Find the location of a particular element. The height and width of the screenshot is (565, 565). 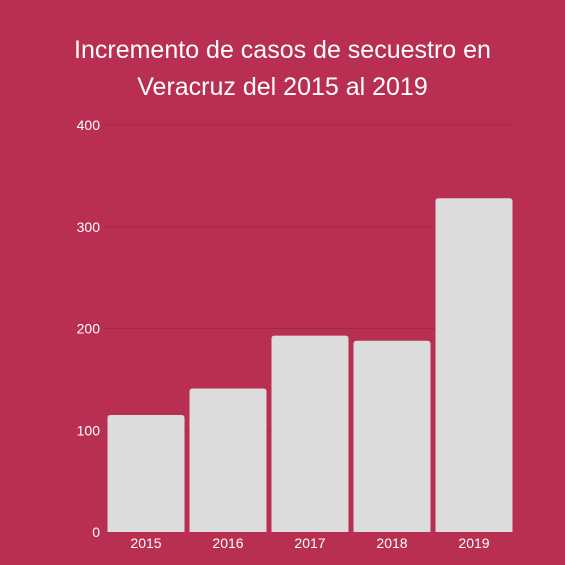

x-tick-label-2018: 2018 is located at coordinates (391, 543).